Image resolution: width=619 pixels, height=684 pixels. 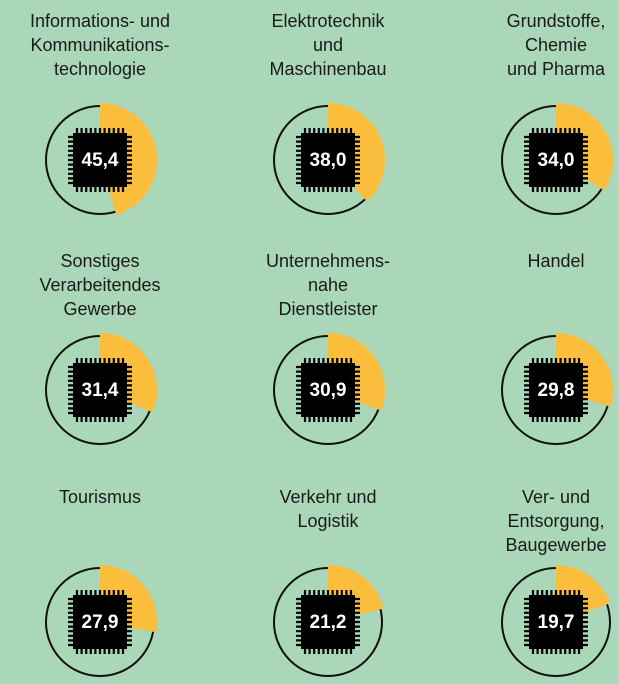 I want to click on category-label: Entsorgung,, so click(x=555, y=521).